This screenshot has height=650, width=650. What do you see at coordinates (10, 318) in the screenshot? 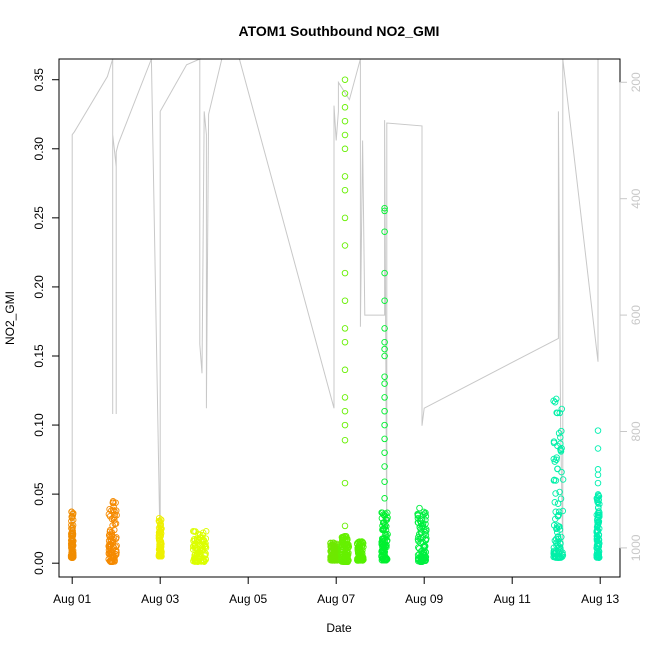
I see `y-axis-label: NO2_GMI` at bounding box center [10, 318].